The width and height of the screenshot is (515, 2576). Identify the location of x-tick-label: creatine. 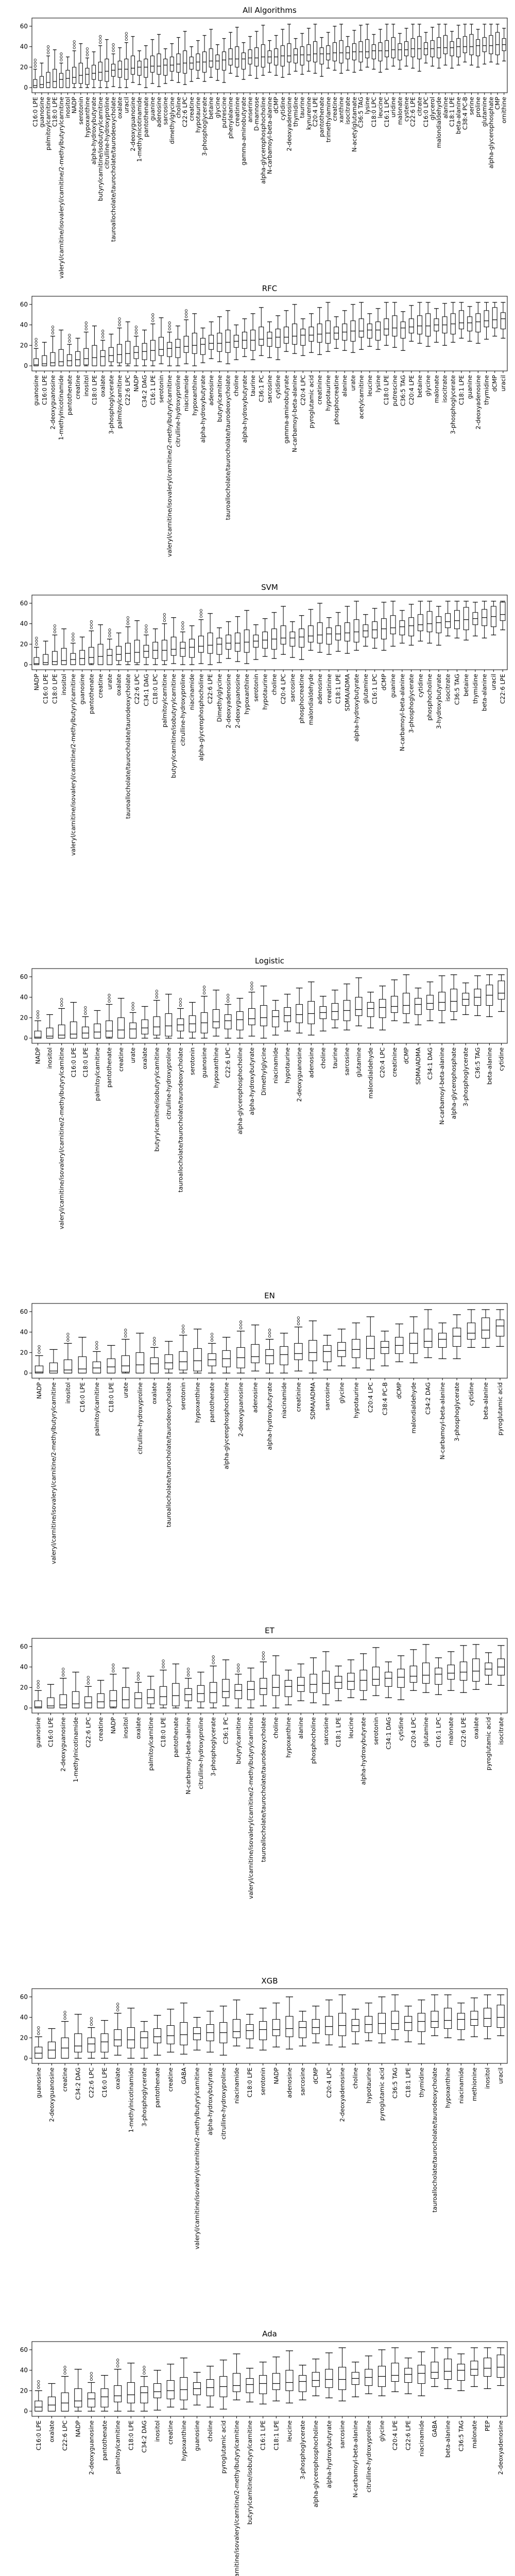
(64, 2079).